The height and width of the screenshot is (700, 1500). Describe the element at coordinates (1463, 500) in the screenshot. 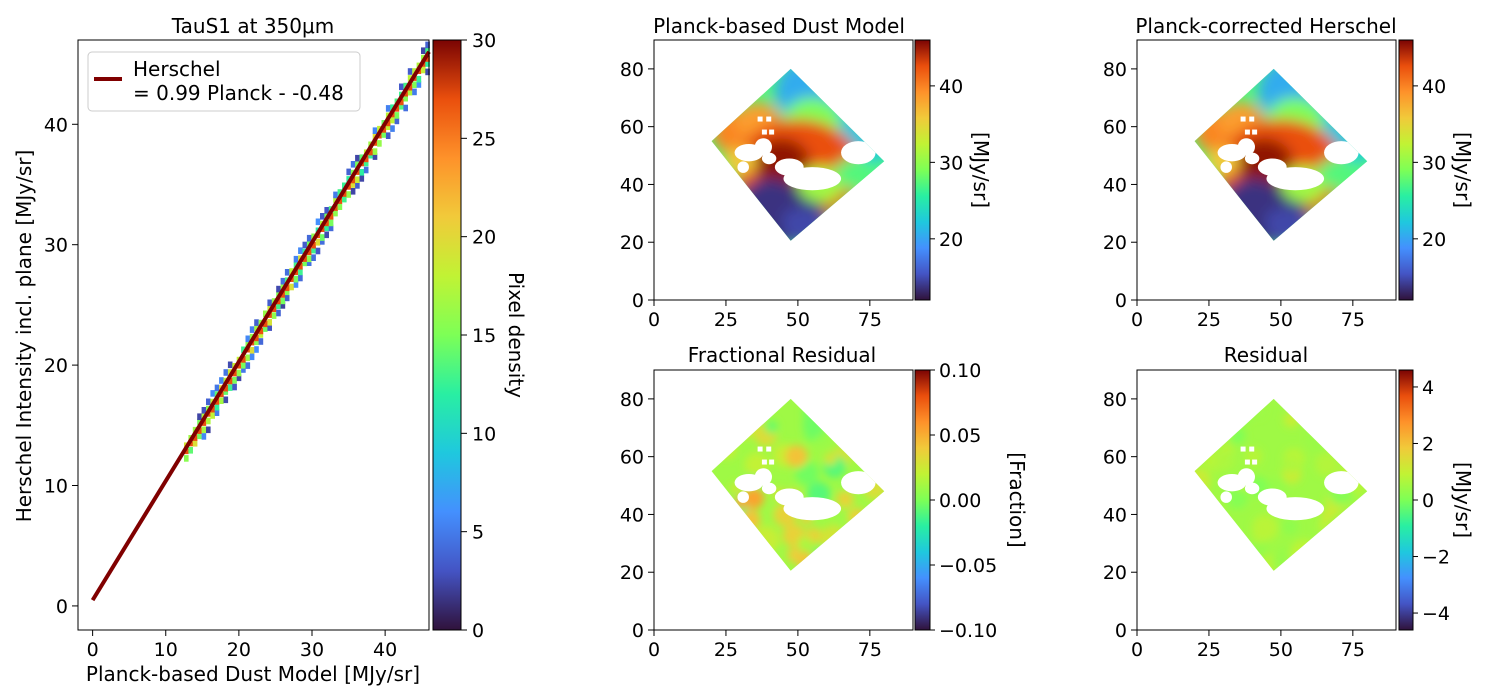

I see `residual-colorbar-label: [MJy/sr]` at that location.